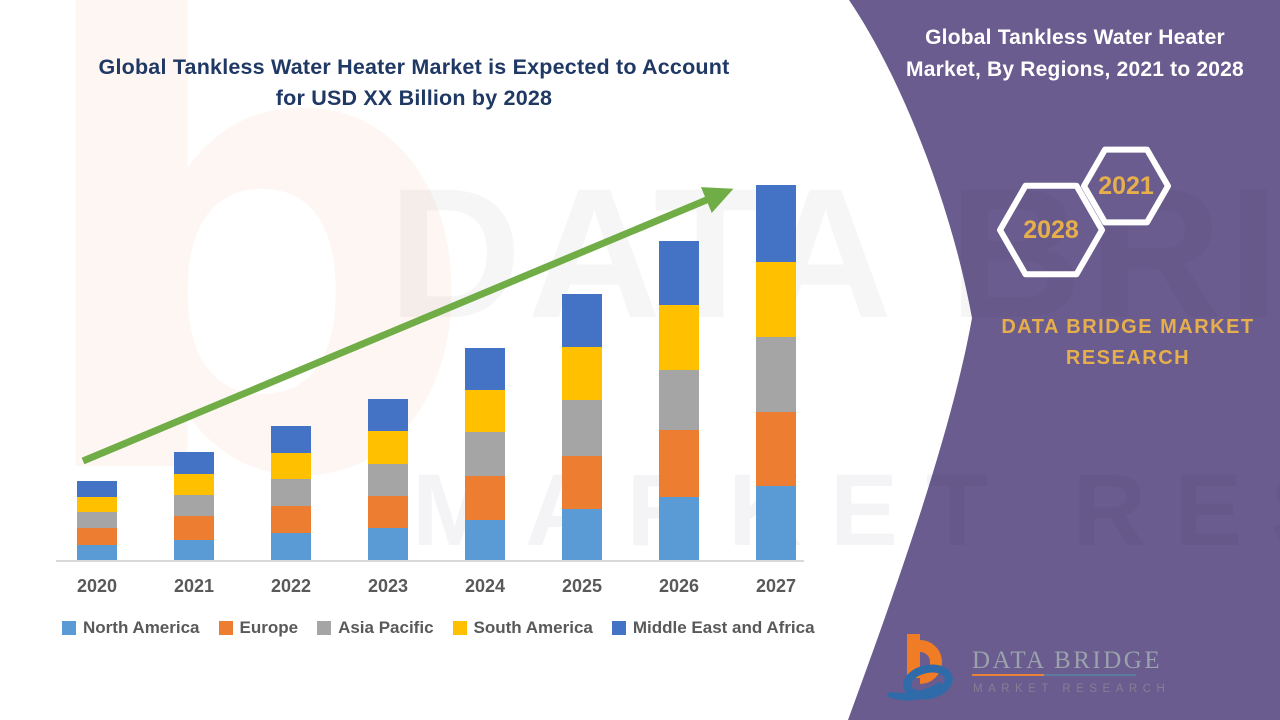  Describe the element at coordinates (723, 627) in the screenshot. I see `legend-label: Middle East and Africa` at that location.